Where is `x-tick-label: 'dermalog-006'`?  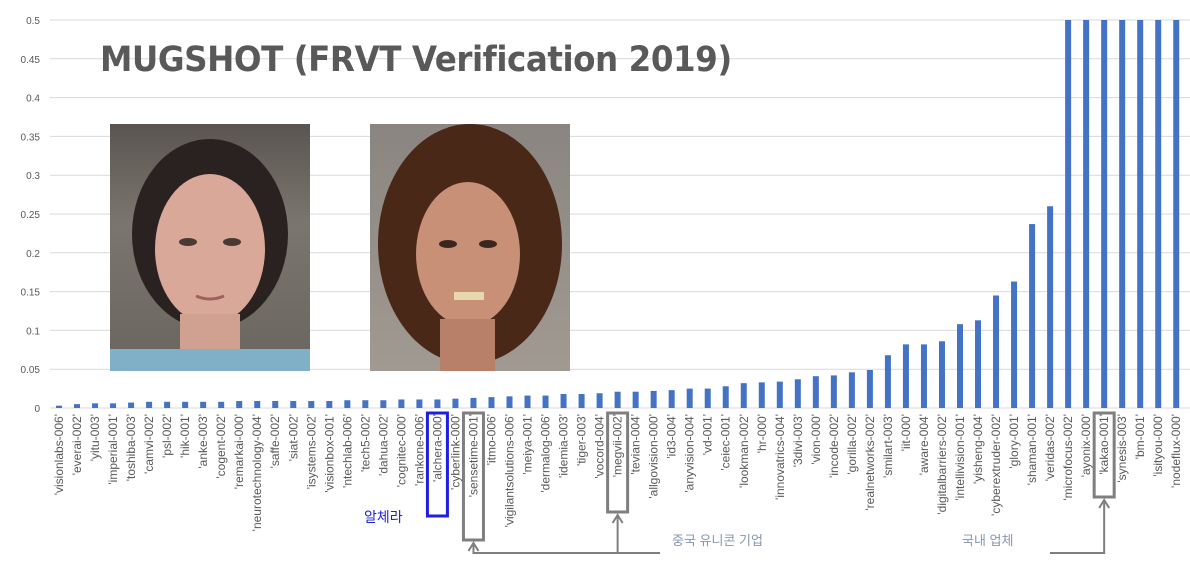 x-tick-label: 'dermalog-006' is located at coordinates (546, 453).